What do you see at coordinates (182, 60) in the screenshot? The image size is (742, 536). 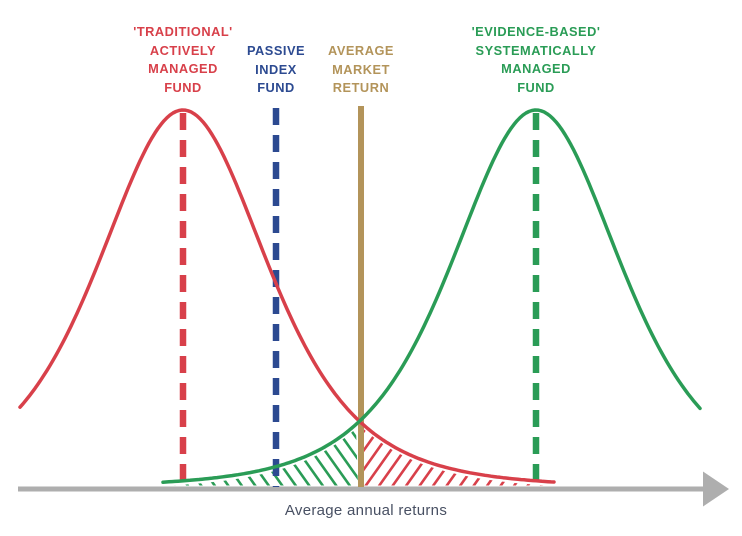 I see `marker-label-traditional-fund: 'TRADITIONAL' ACTIVELY MANAGED FUND` at bounding box center [182, 60].